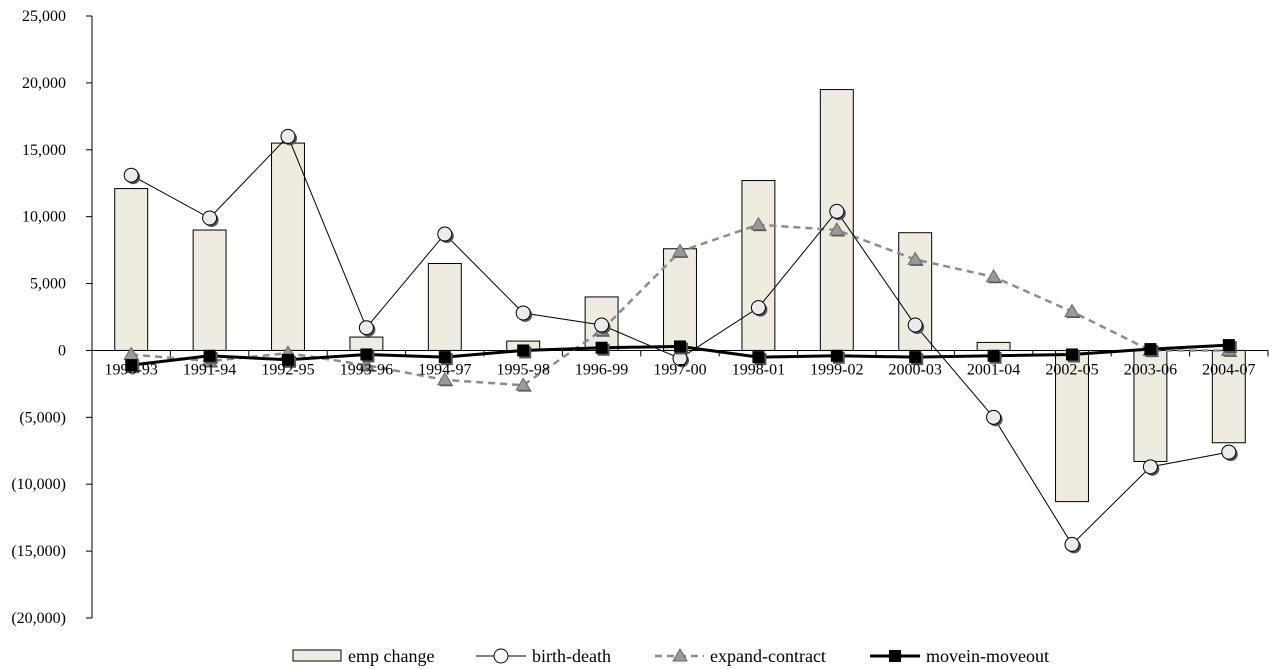 Image resolution: width=1277 pixels, height=669 pixels. I want to click on legend-label-movein-moveout: movein-moveout, so click(987, 656).